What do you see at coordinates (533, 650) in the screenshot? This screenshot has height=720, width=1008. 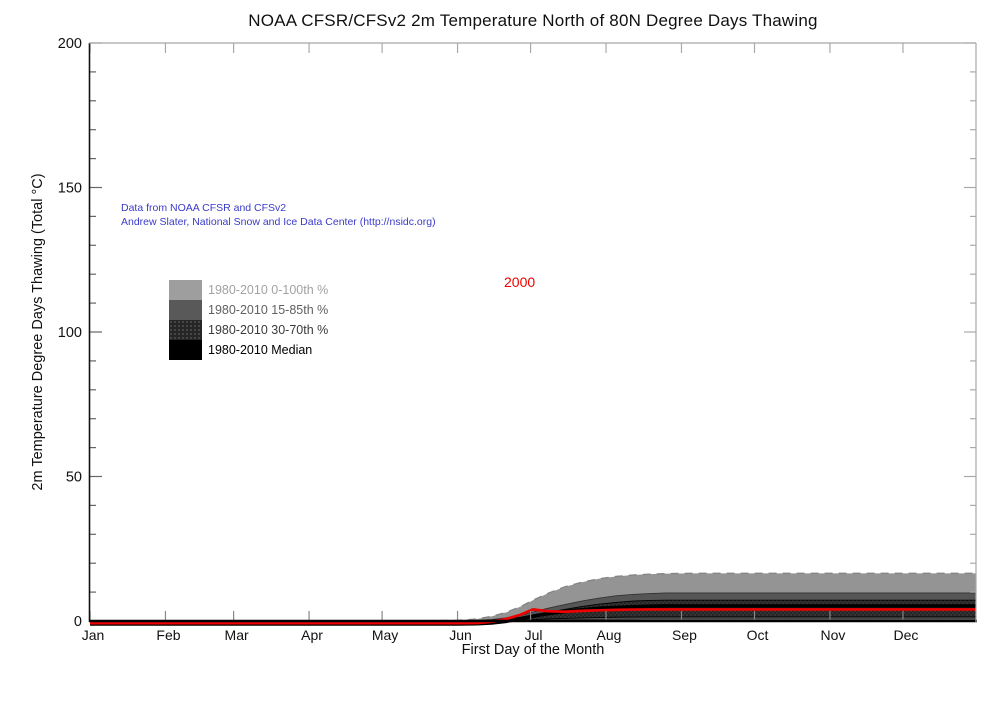 I see `x-axis-label: First Day of the Month` at bounding box center [533, 650].